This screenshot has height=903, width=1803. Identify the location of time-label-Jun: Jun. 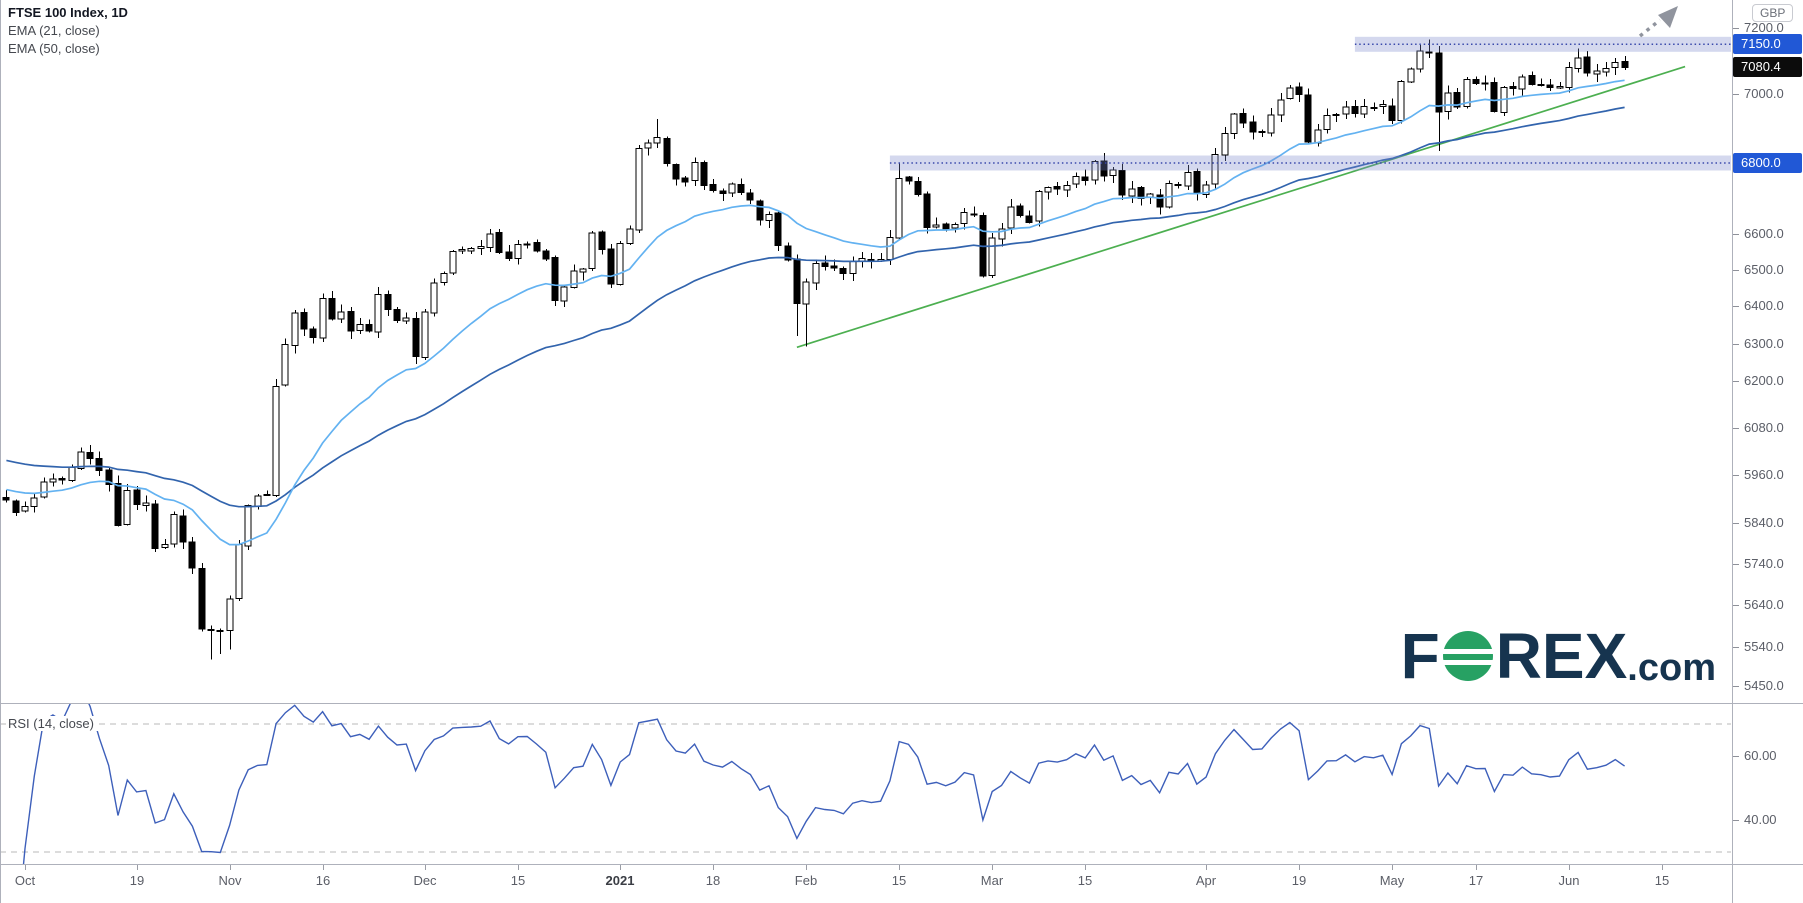
(1569, 880).